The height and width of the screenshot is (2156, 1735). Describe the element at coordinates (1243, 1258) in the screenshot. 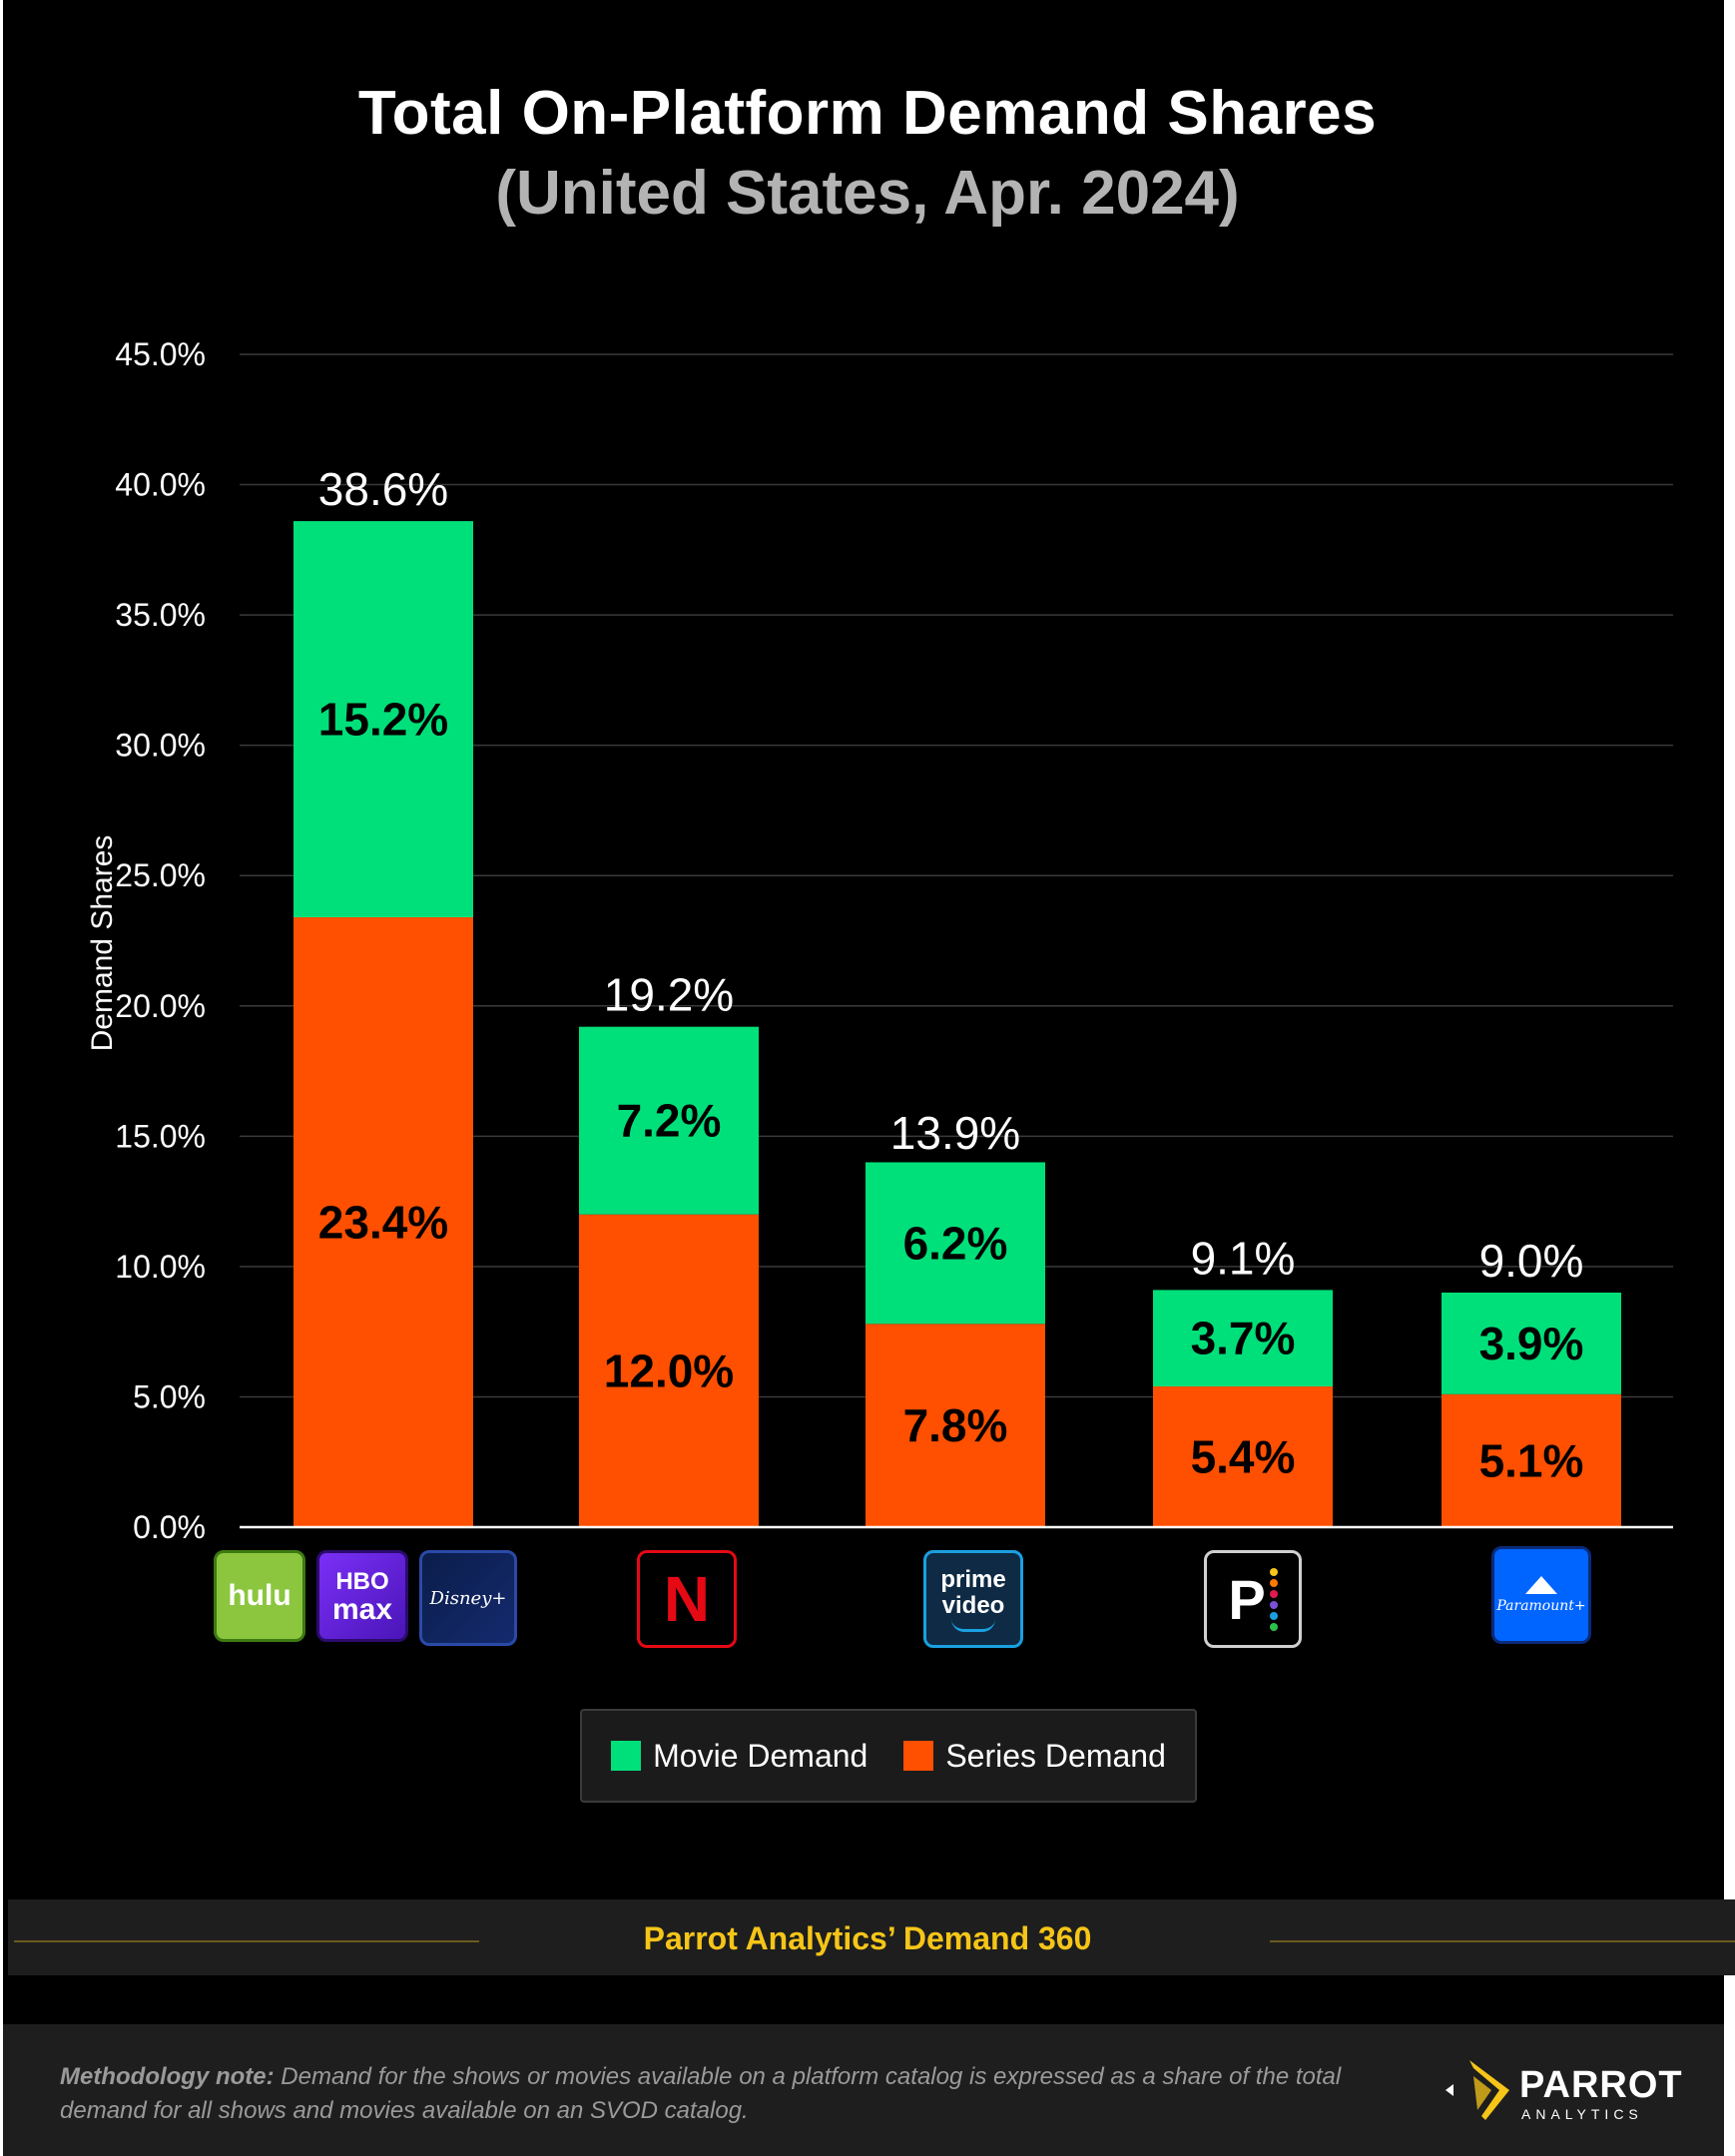

I see `total-value-label: 9.1%` at that location.